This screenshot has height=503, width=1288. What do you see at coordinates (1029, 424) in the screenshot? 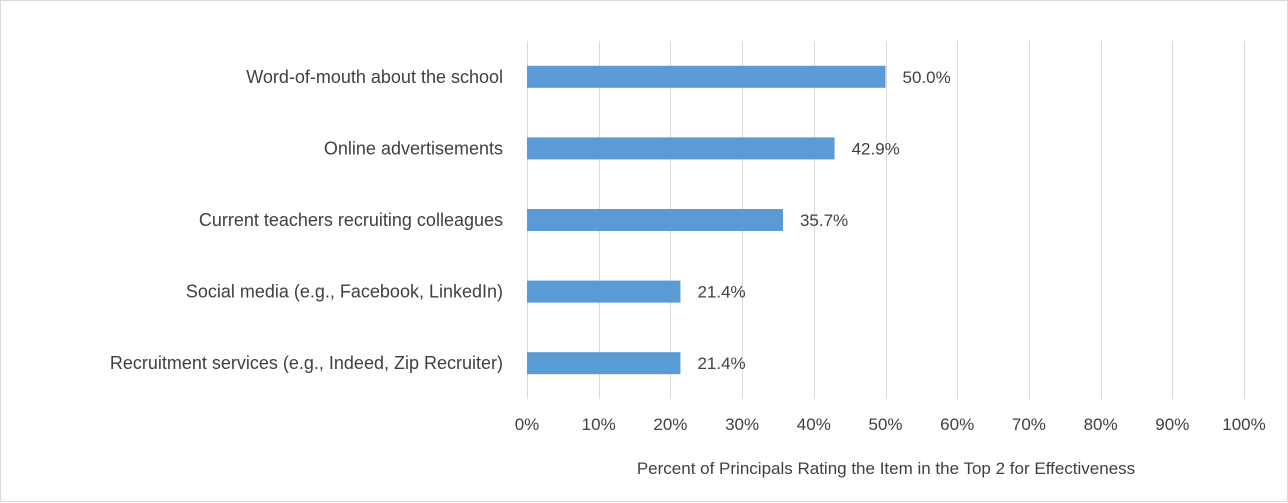
I see `x-tick-label: 70%` at bounding box center [1029, 424].